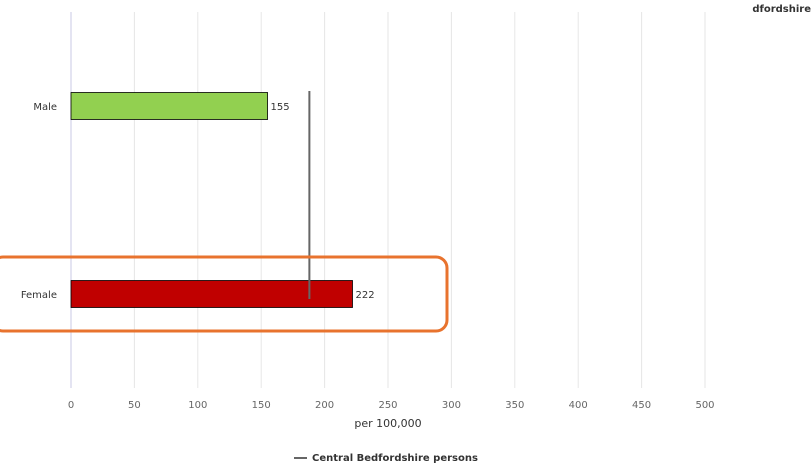 The height and width of the screenshot is (465, 812). What do you see at coordinates (514, 405) in the screenshot?
I see `x-tick-label: 350` at bounding box center [514, 405].